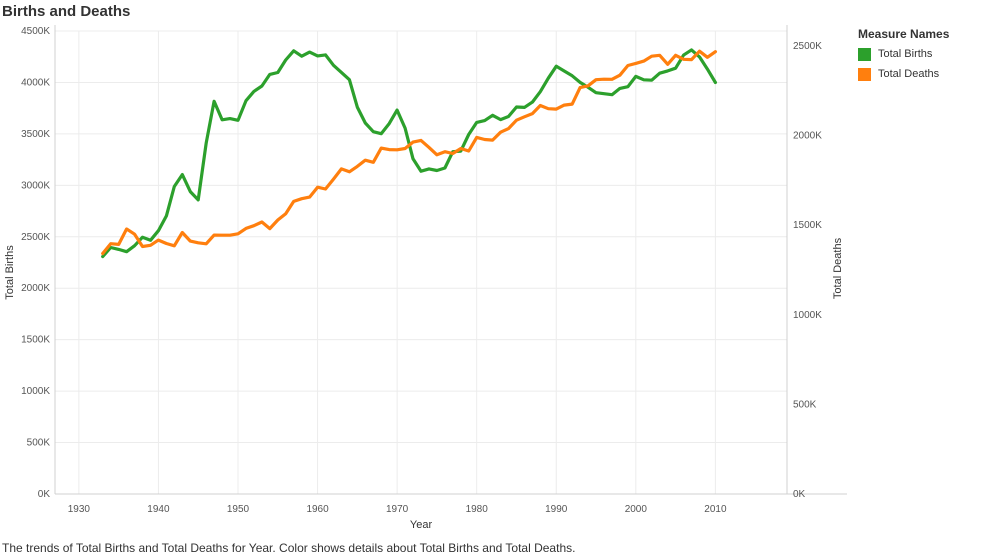 This screenshot has width=997, height=556. What do you see at coordinates (477, 509) in the screenshot?
I see `x-tick-label: 1980` at bounding box center [477, 509].